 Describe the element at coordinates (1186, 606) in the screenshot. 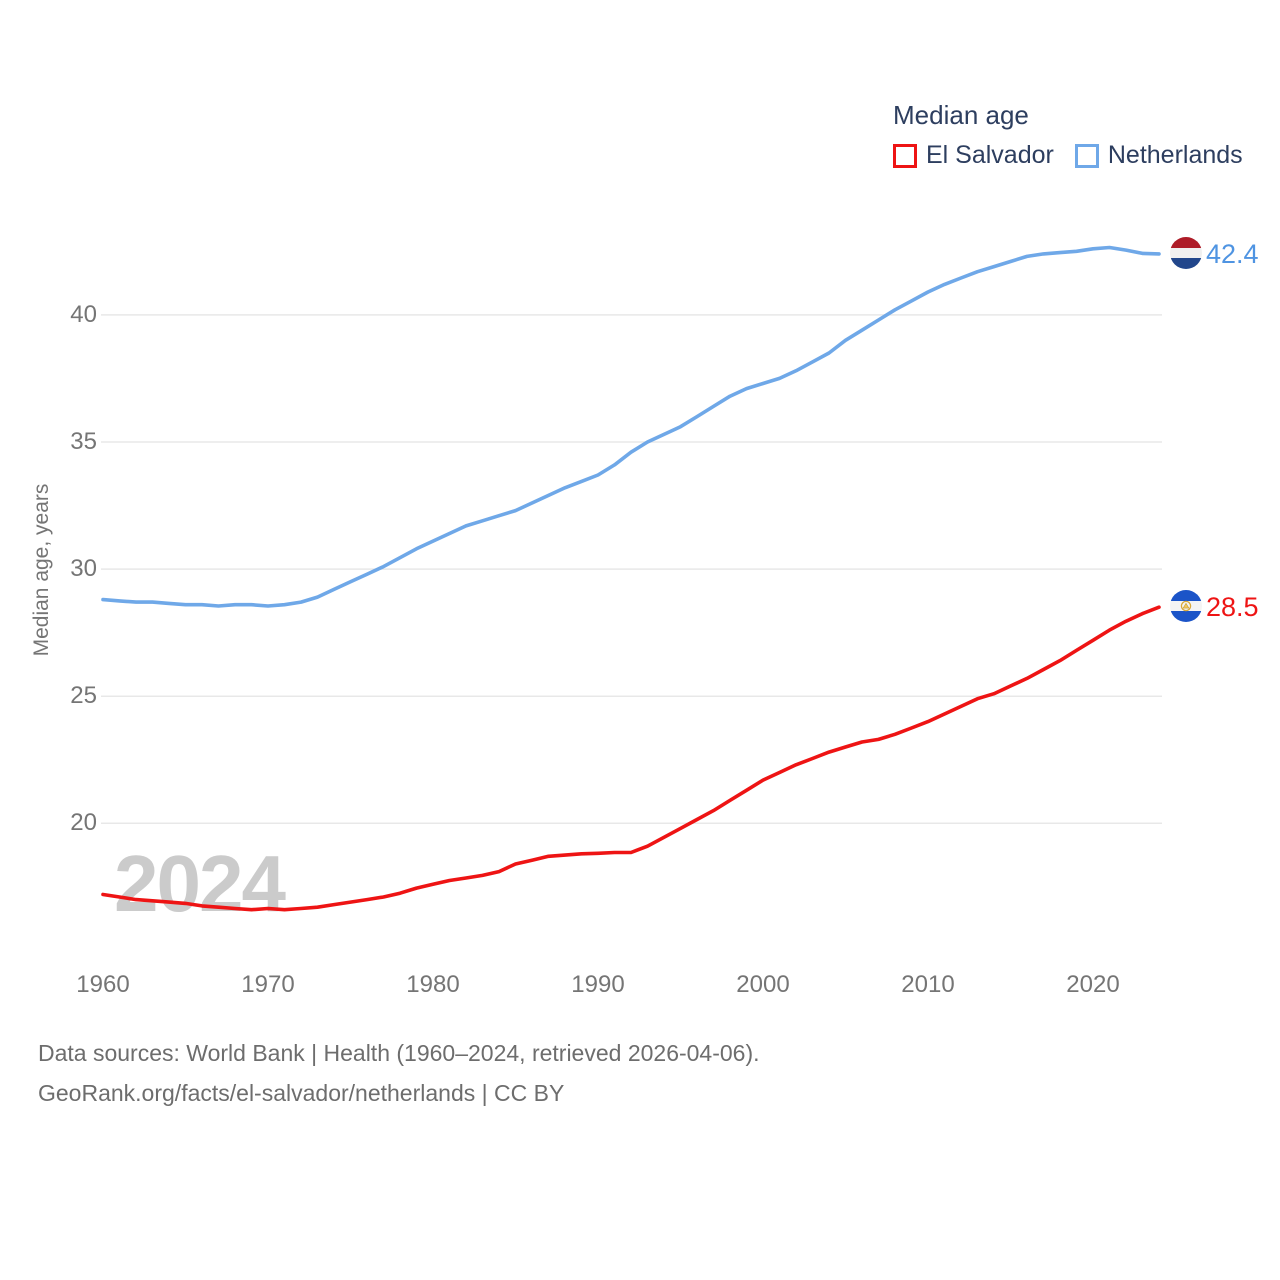

I see `el-salvador-flag-icon` at that location.